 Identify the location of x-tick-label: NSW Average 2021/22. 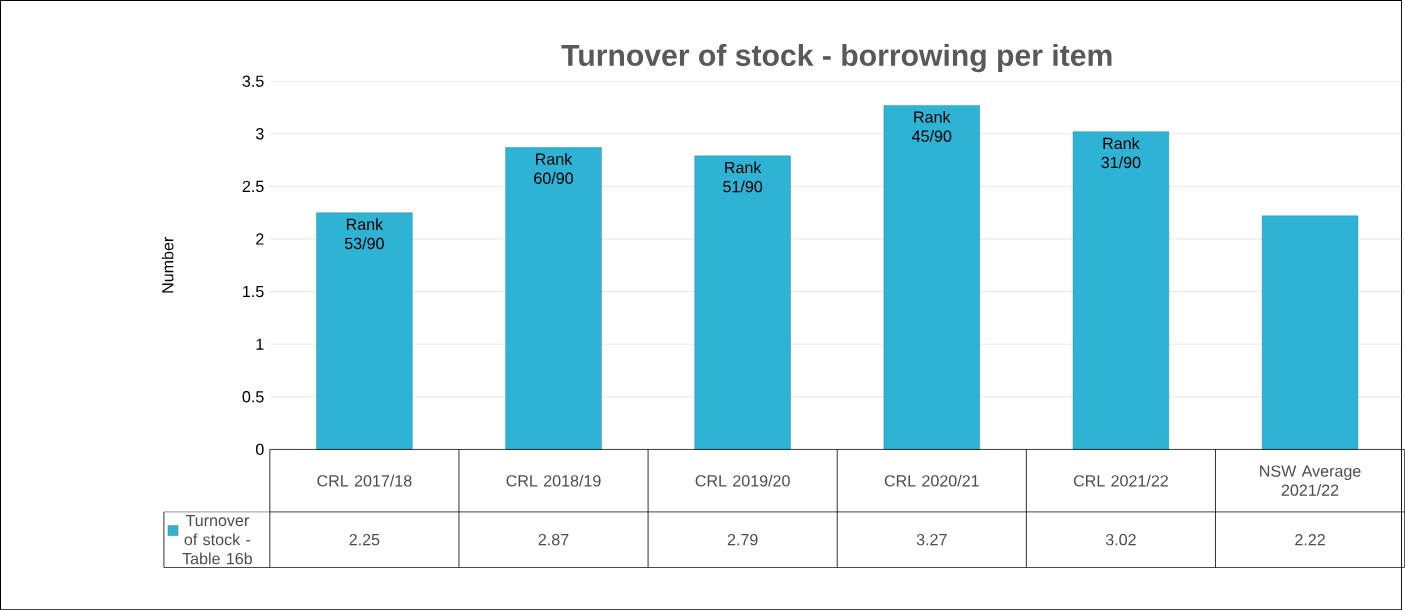
(1310, 480).